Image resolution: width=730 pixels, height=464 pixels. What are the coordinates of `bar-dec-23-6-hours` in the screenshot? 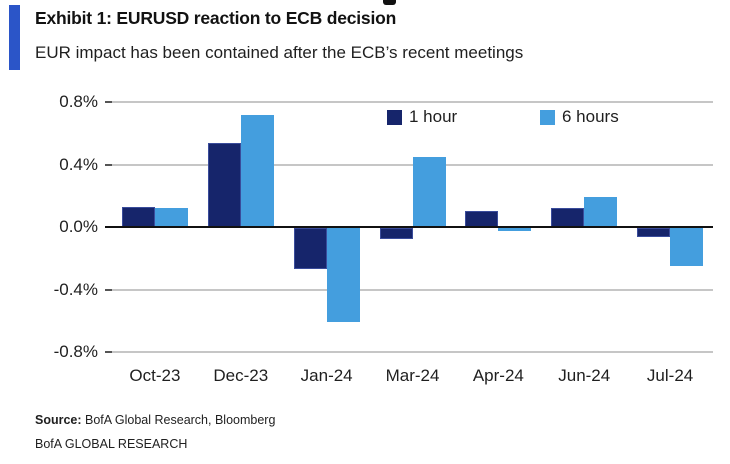 It's located at (257, 170).